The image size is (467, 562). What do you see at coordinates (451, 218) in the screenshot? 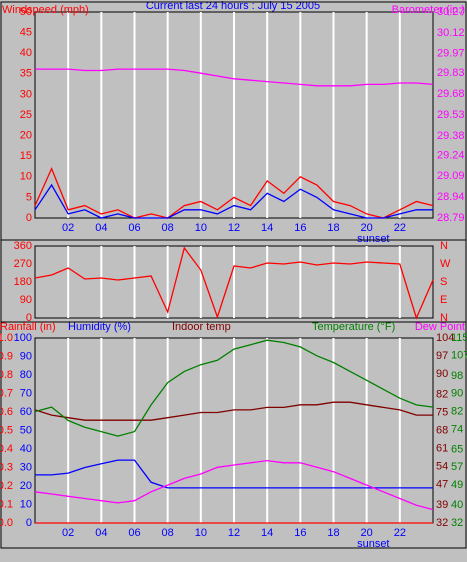
I see `y-tick-label: 28.79` at bounding box center [451, 218].